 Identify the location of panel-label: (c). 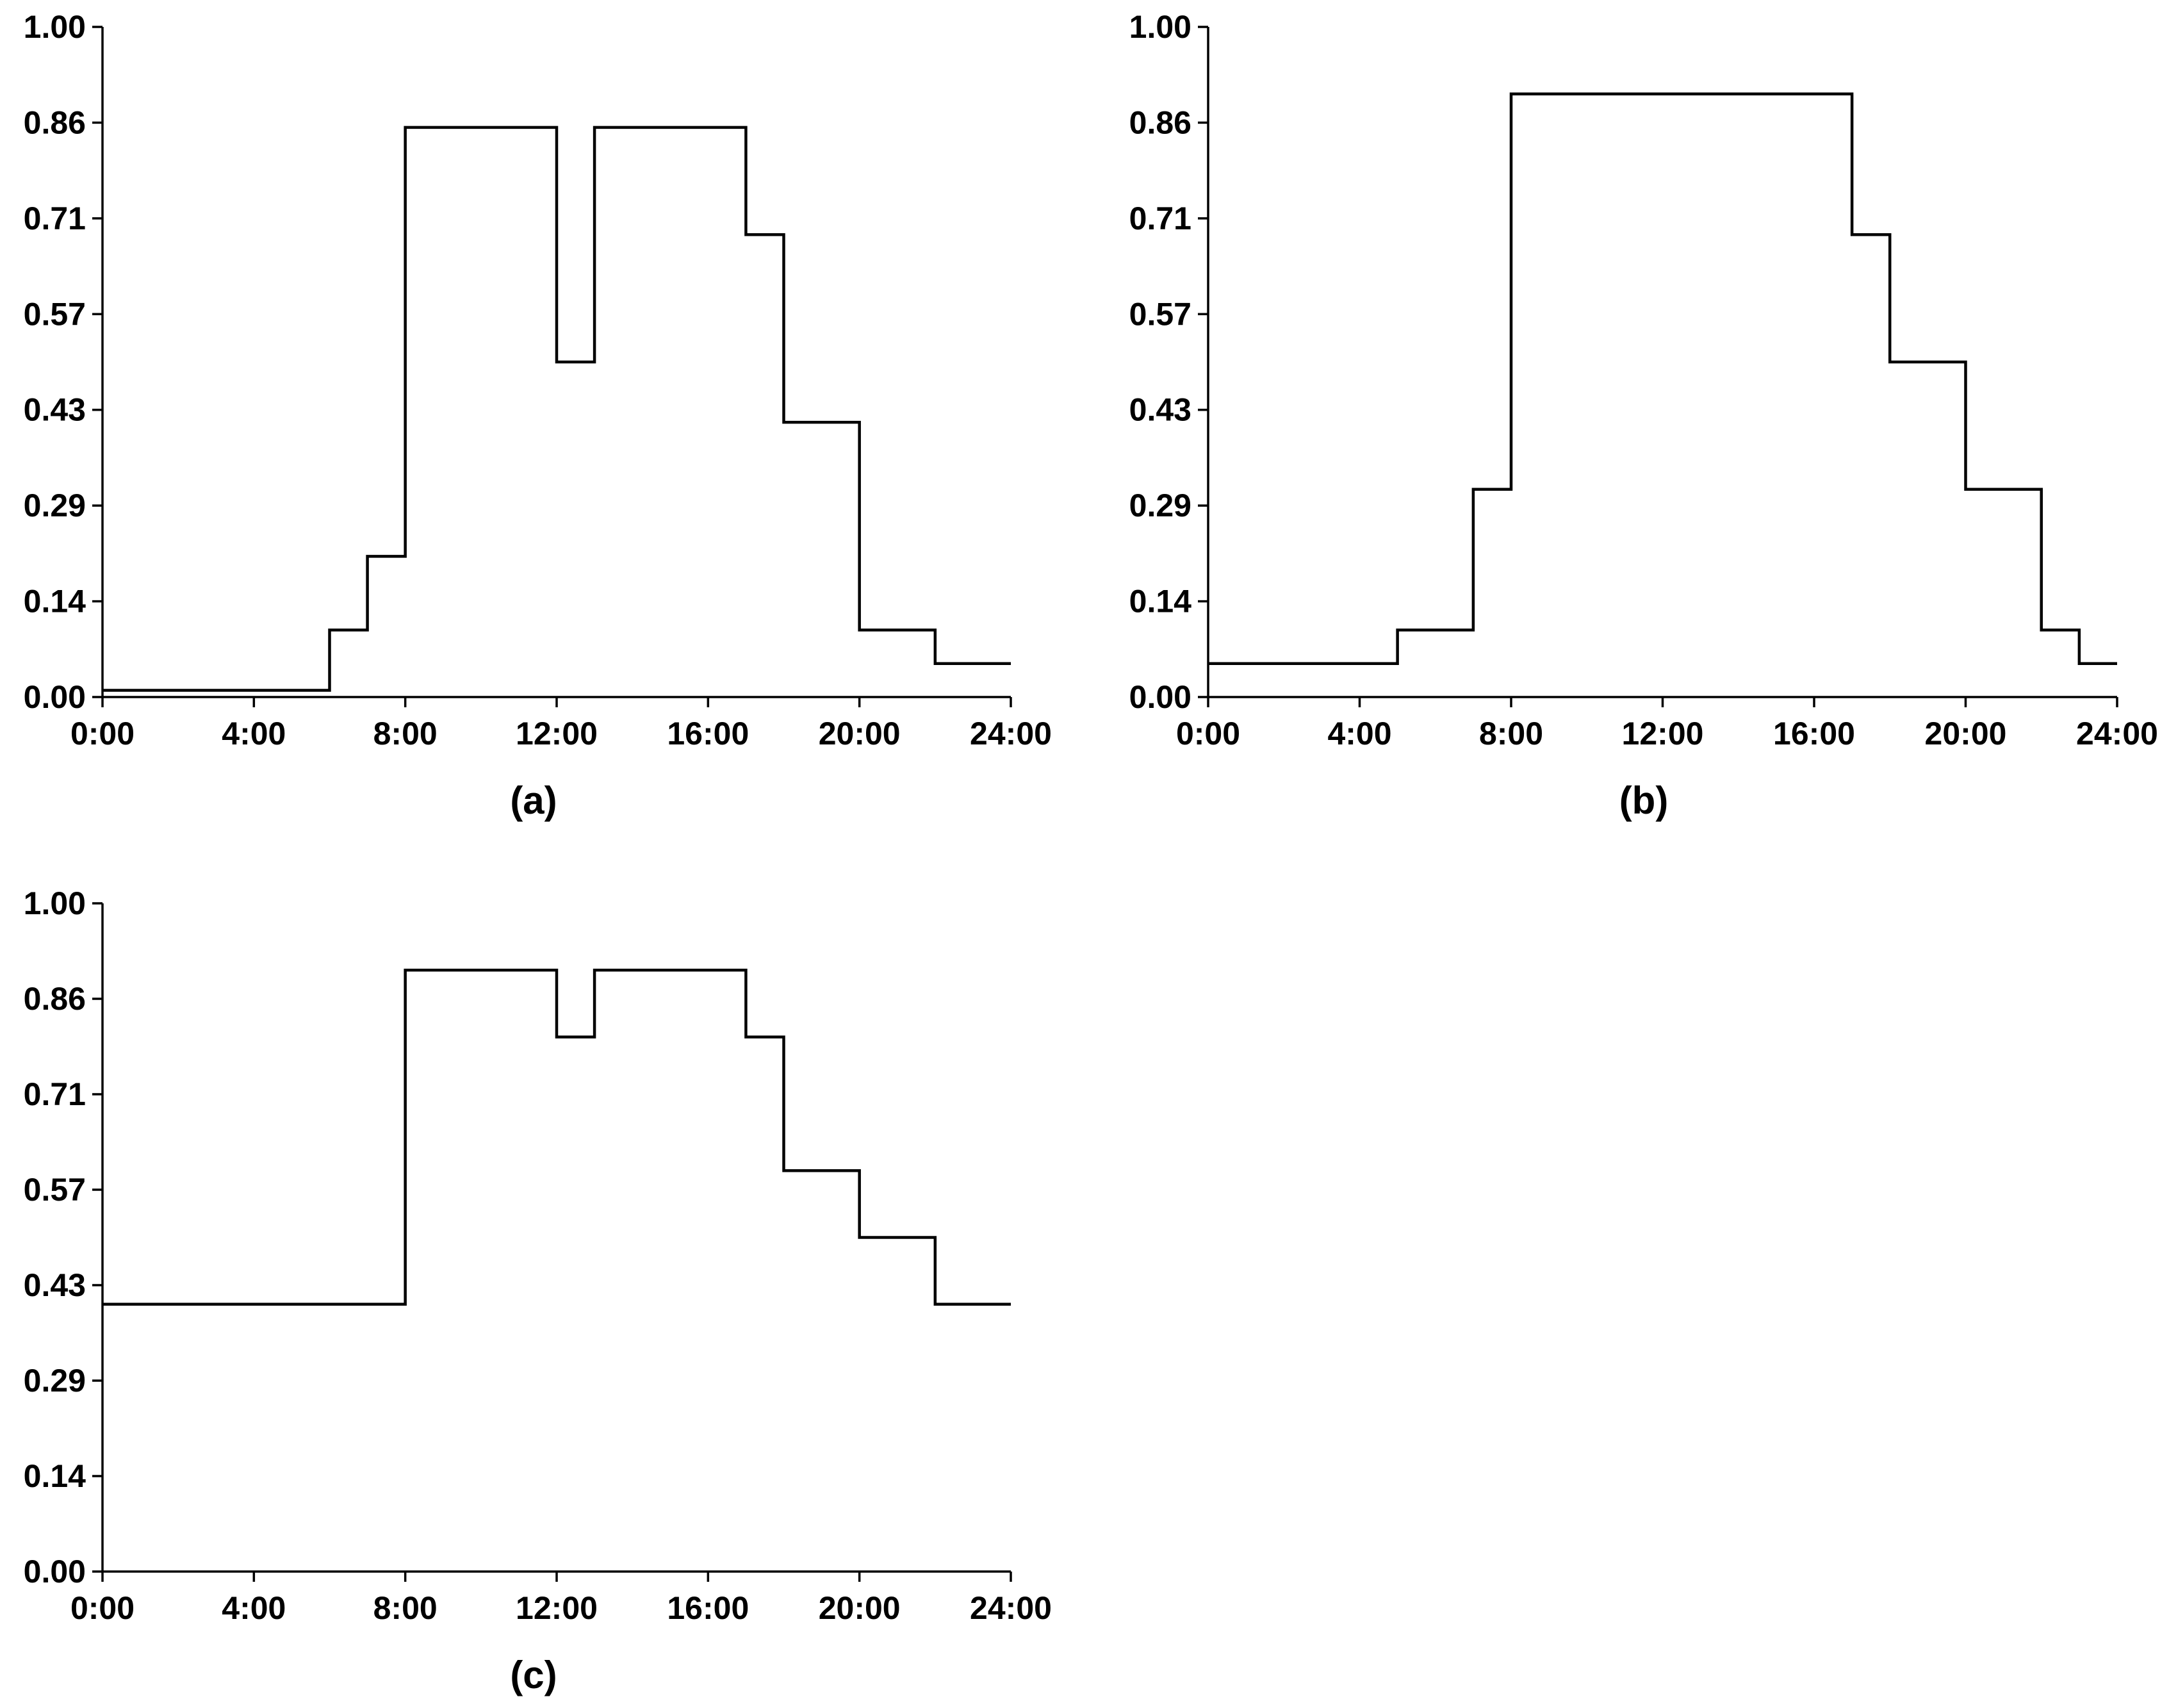
(533, 1675).